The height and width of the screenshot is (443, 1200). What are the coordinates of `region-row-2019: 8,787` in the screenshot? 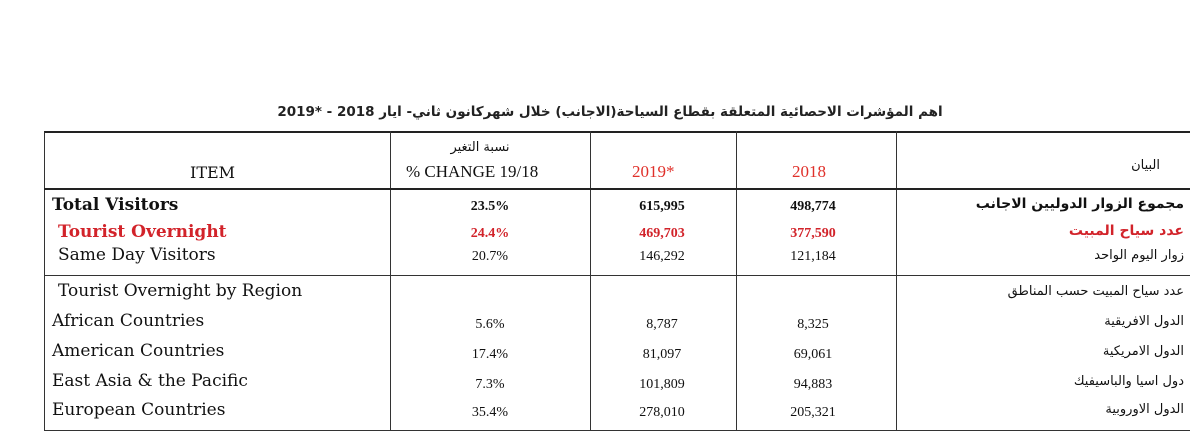 It's located at (662, 324).